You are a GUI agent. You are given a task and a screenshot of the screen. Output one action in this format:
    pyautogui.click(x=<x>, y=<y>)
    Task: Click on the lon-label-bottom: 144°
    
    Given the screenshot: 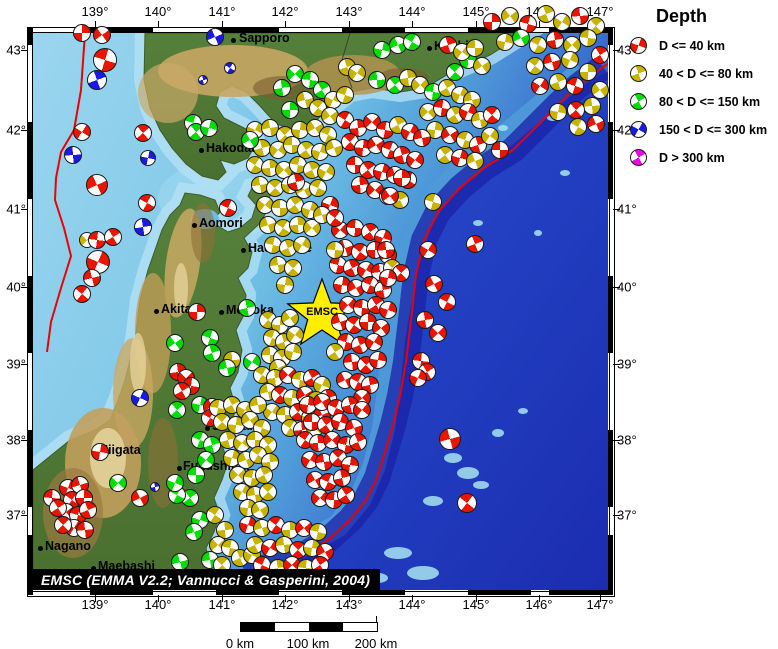 What is the action you would take?
    pyautogui.click(x=412, y=604)
    